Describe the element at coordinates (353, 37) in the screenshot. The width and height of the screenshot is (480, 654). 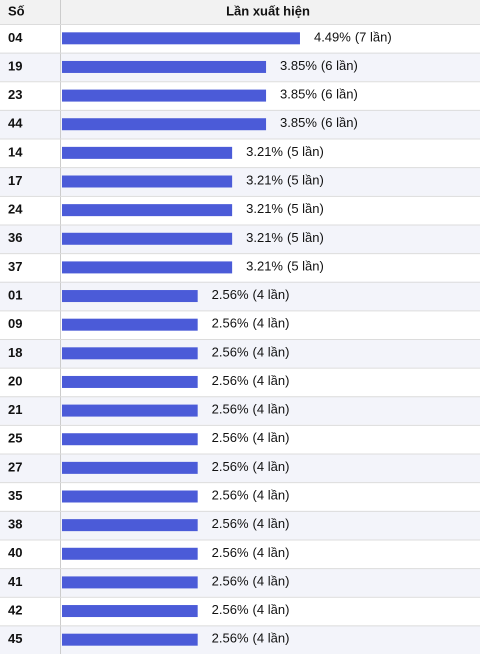
I see `value-label: 4.49% (7 lần)` at that location.